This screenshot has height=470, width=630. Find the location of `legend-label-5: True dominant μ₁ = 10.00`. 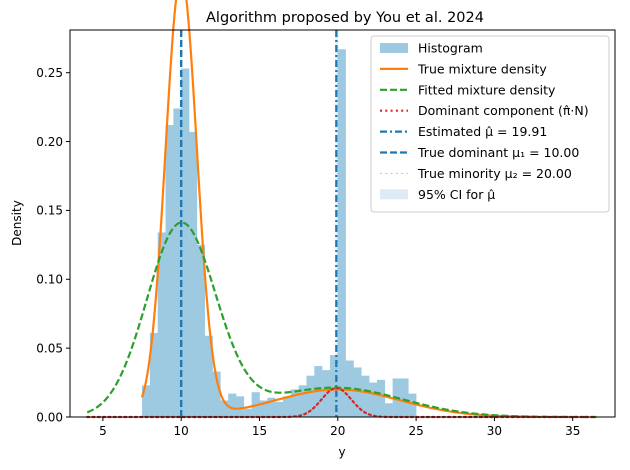

legend-label-5: True dominant μ₁ = 10.00 is located at coordinates (498, 152).